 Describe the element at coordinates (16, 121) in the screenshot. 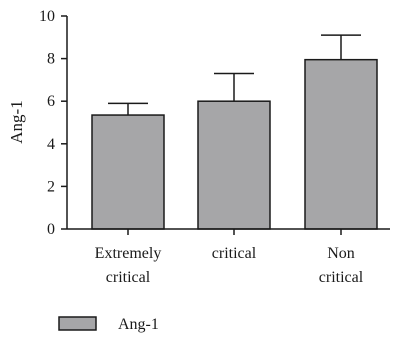

I see `y-axis-title: Ang-1` at that location.